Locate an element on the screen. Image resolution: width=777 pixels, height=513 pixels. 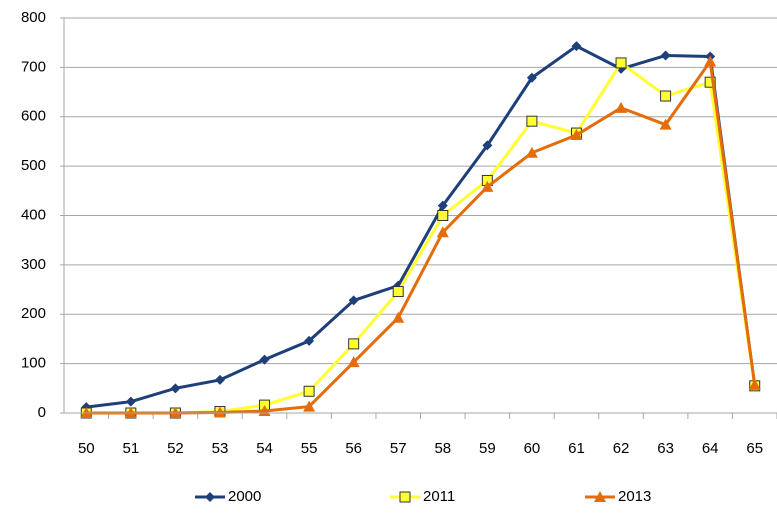
x-tick-label: 57 is located at coordinates (398, 448).